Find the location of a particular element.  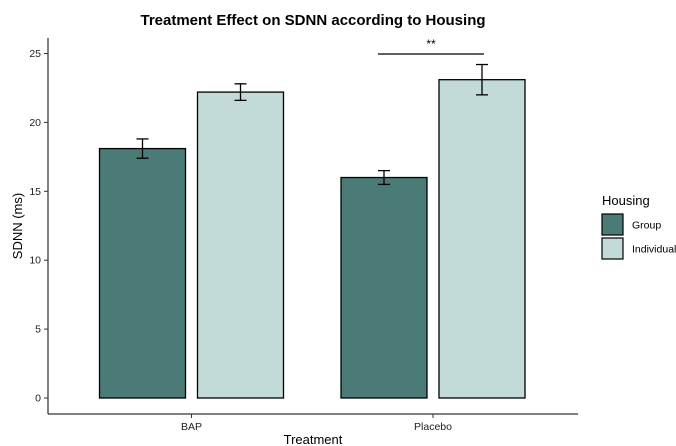

x-axis-title: Treatment is located at coordinates (313, 439).